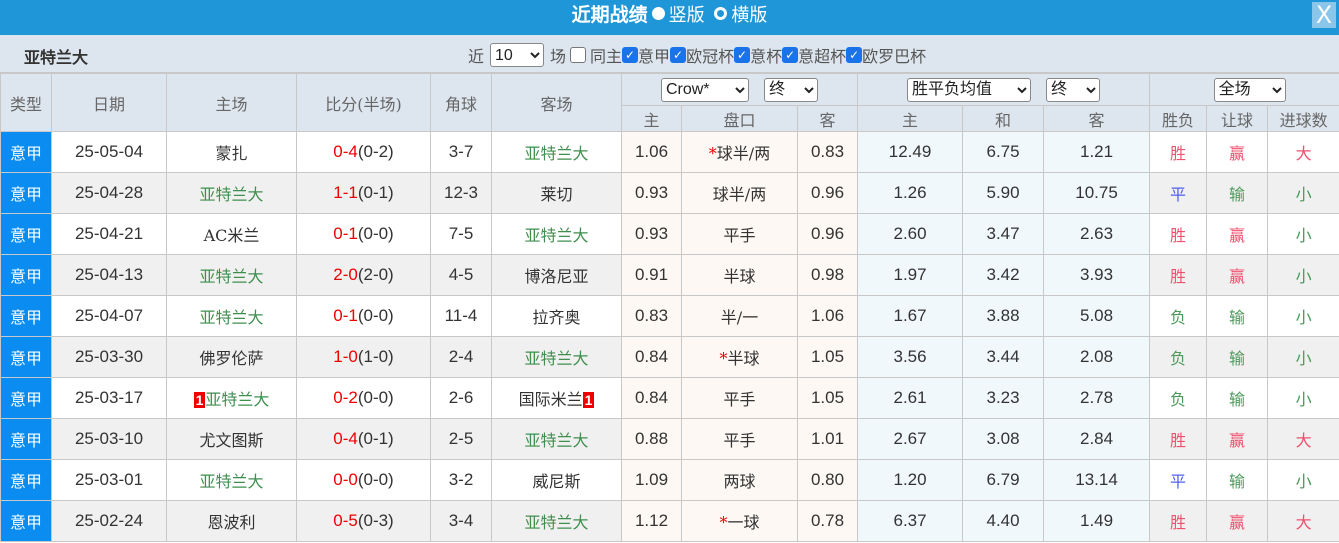 This screenshot has height=543, width=1339. What do you see at coordinates (375, 192) in the screenshot?
I see `half-score: (0-1)` at bounding box center [375, 192].